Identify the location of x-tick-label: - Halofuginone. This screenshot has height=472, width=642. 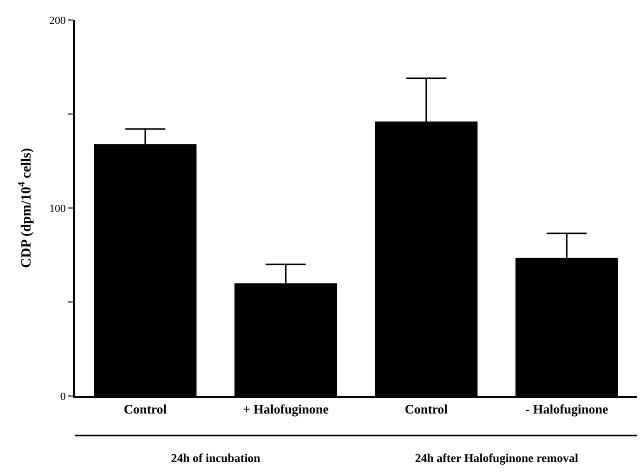
(566, 409).